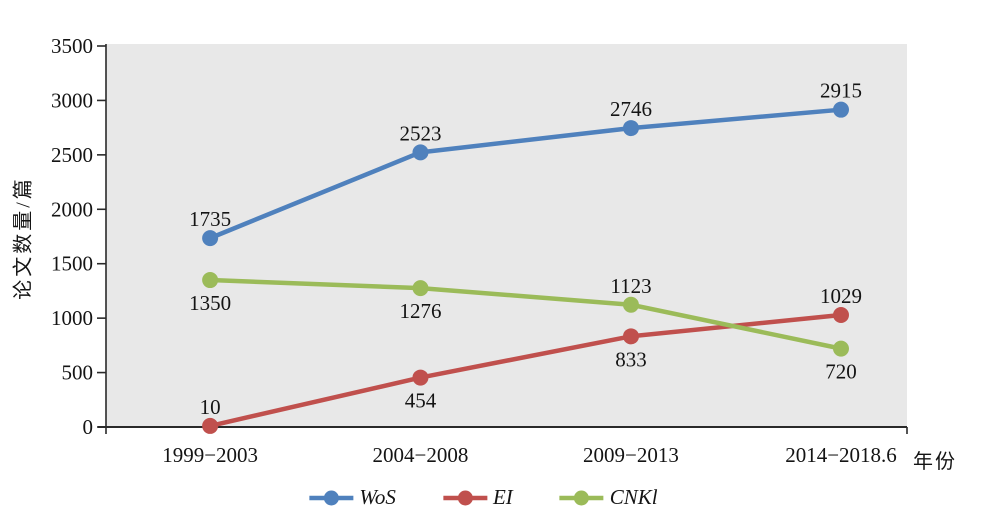  Describe the element at coordinates (631, 455) in the screenshot. I see `x-category-label: 2009−2013` at that location.